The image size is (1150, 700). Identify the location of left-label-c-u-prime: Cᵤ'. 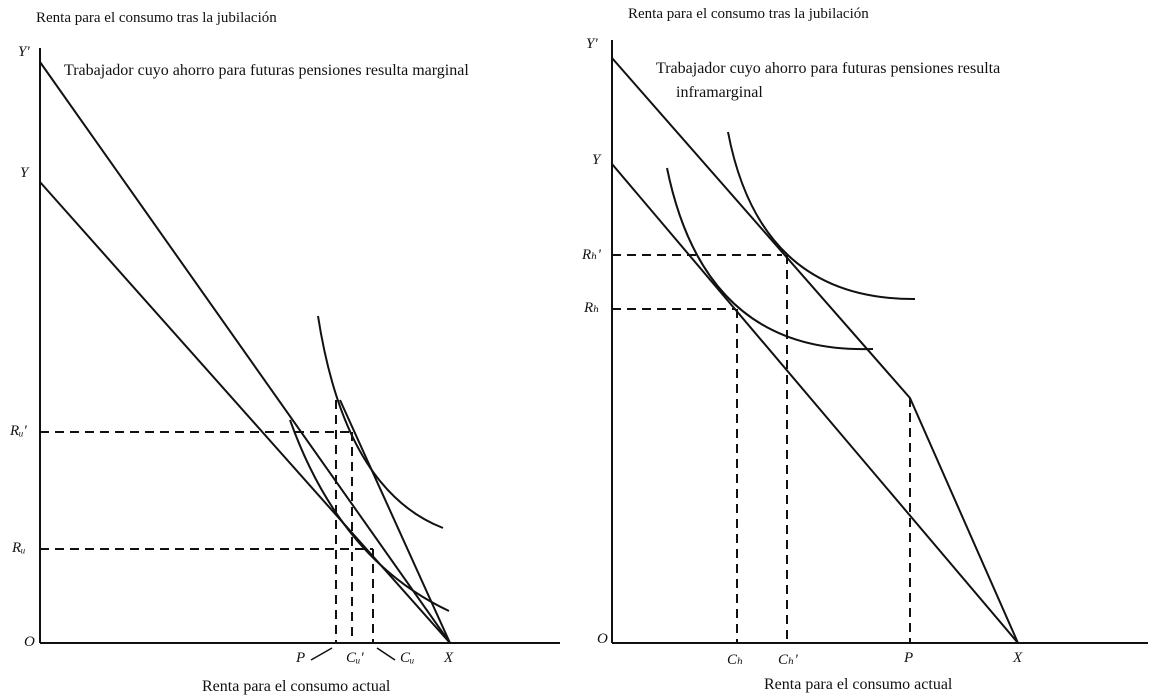
(355, 658).